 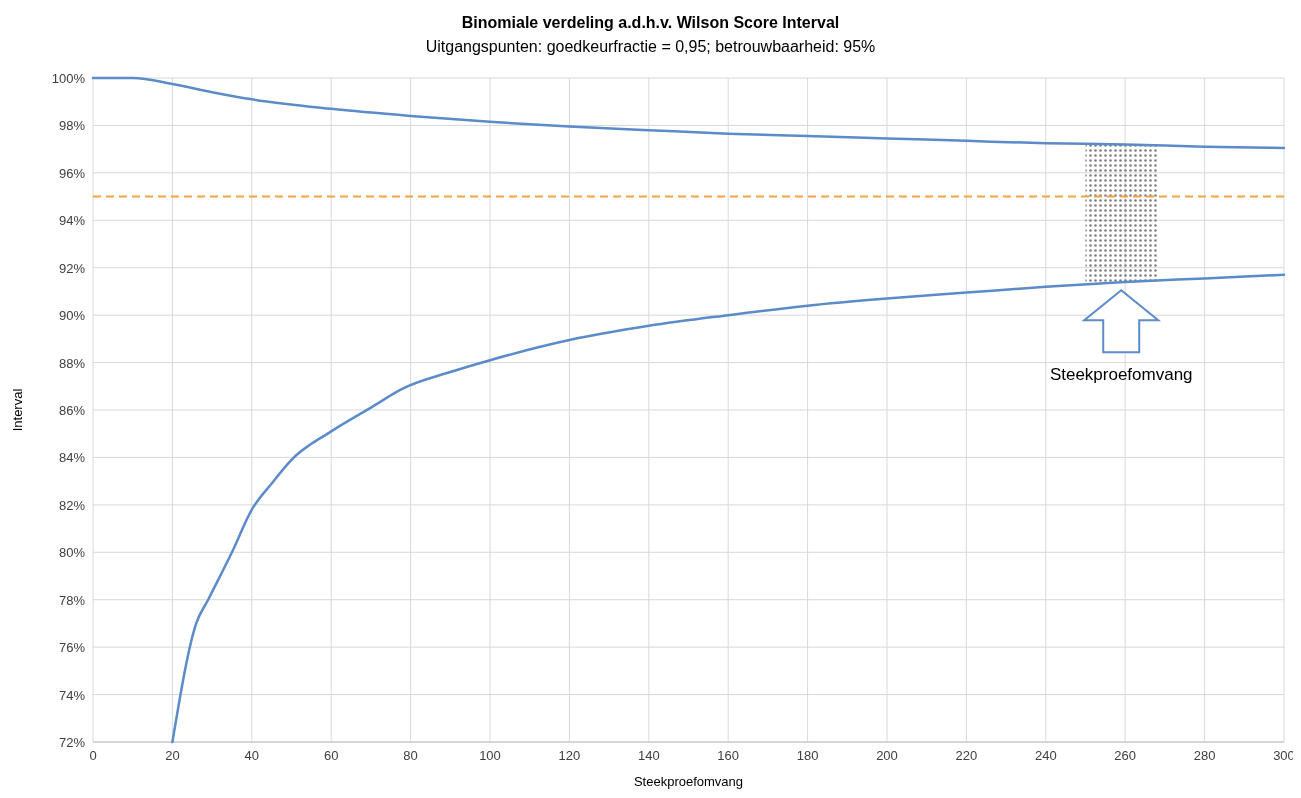 I want to click on x-tick-label: 0, so click(x=93, y=755).